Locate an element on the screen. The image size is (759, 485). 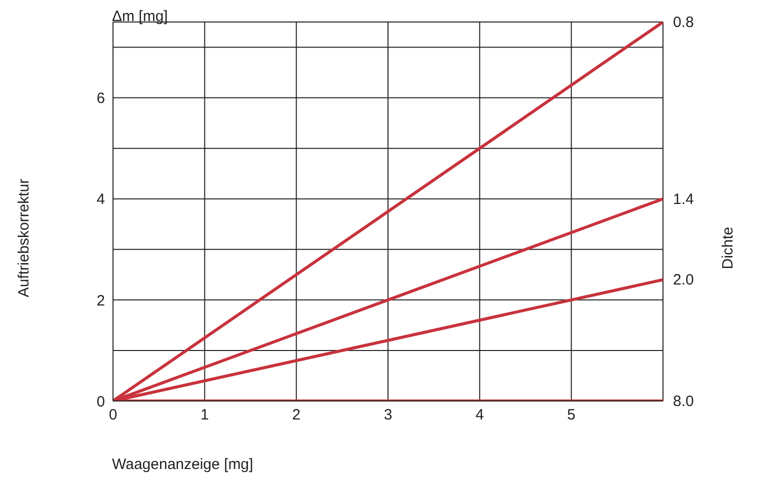
y-axis-title: Auftriebskorrektur is located at coordinates (24, 238).